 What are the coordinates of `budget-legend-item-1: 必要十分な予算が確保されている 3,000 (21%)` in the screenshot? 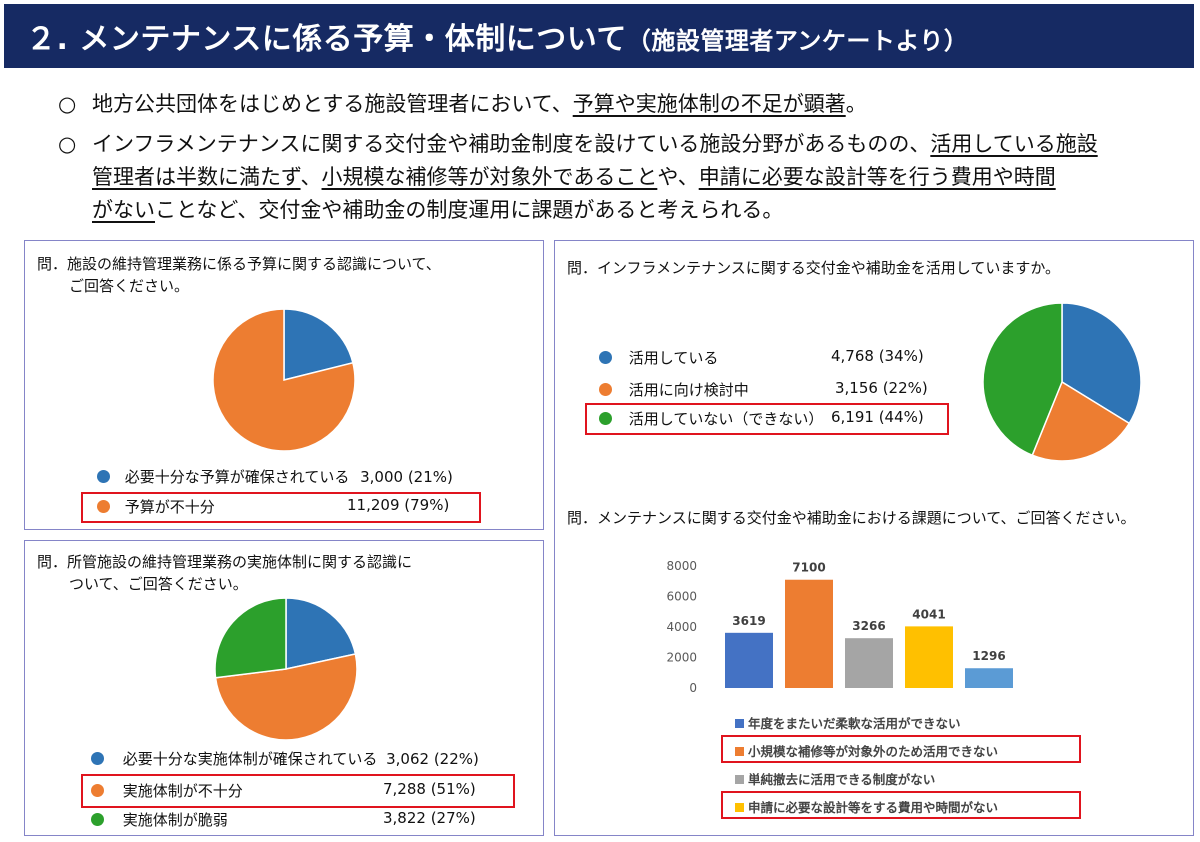 It's located at (275, 476).